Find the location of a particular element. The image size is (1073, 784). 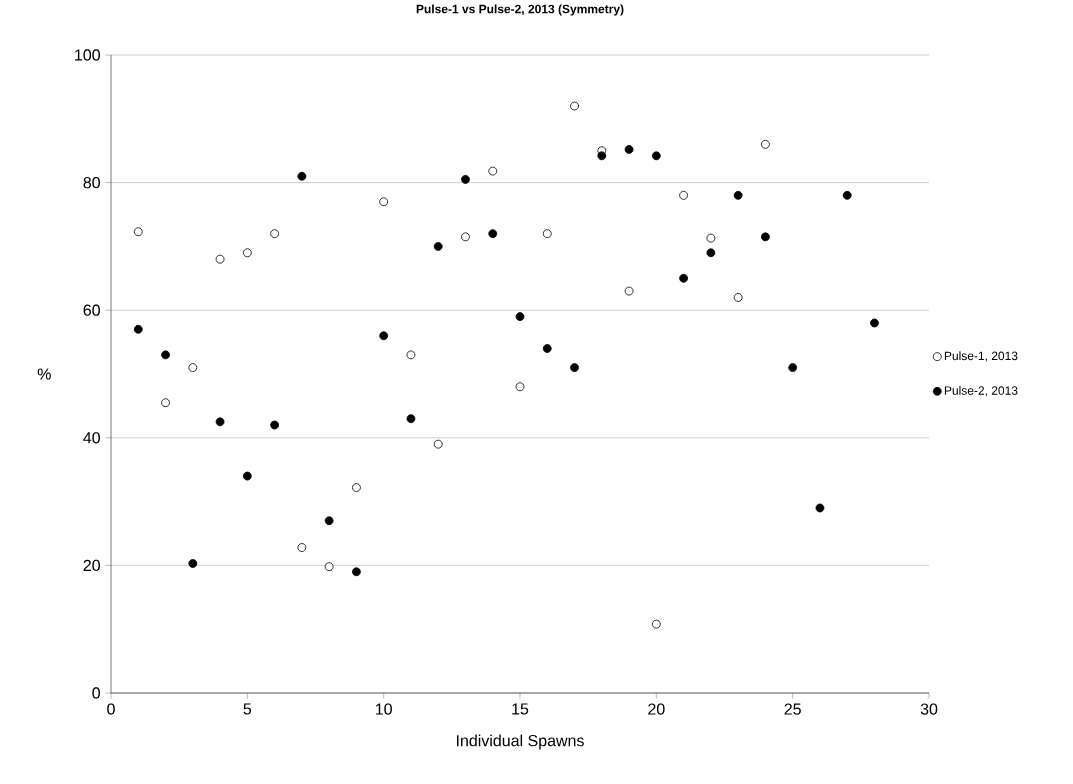

x-tick-label: 15 is located at coordinates (520, 709).